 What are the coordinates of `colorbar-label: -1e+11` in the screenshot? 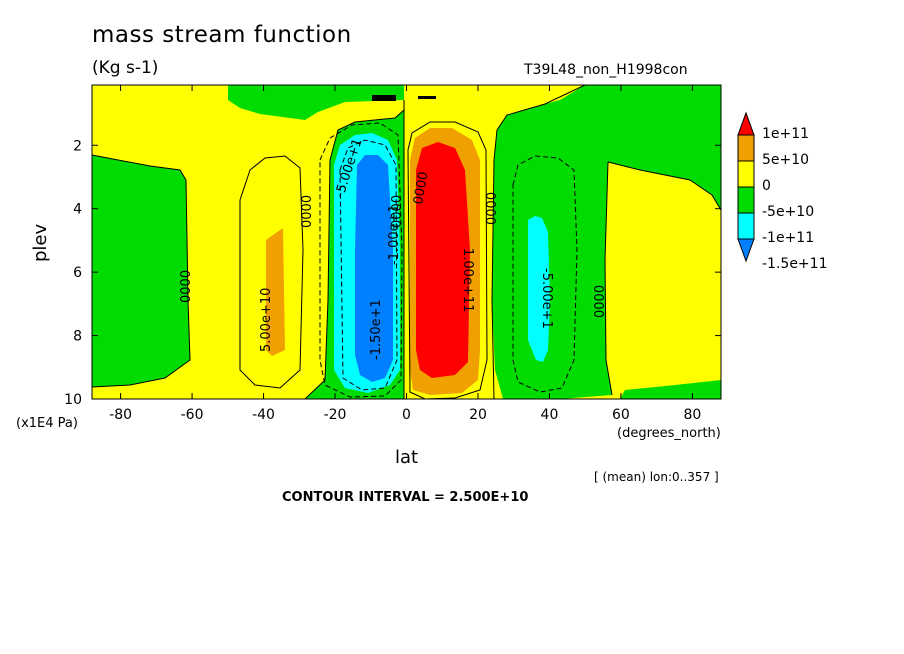 It's located at (788, 238).